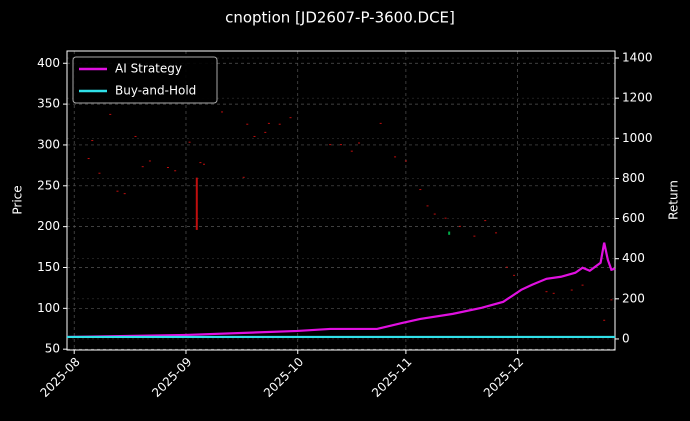 The width and height of the screenshot is (690, 421). I want to click on y2-tick-label: 1200, so click(637, 98).